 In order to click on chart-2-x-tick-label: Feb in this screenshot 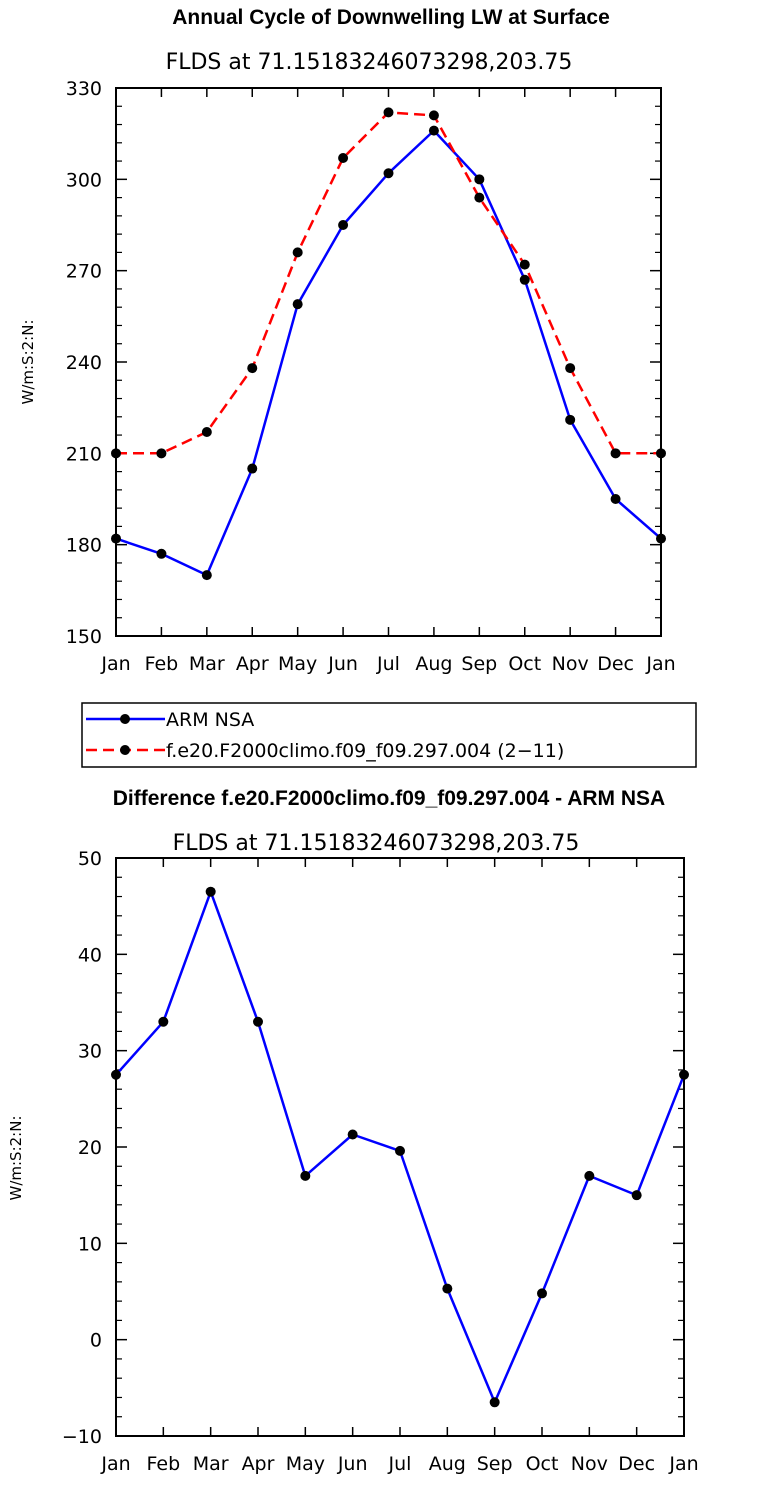, I will do `click(164, 1464)`.